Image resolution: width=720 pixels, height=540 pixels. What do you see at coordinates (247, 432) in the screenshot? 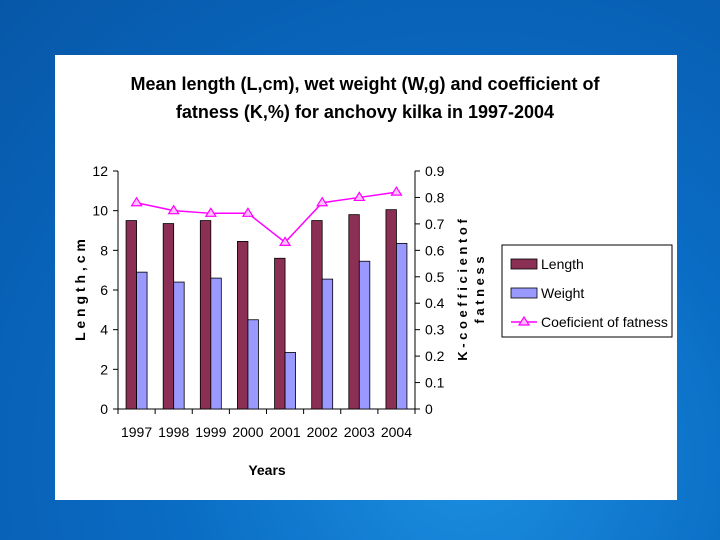
I see `x-tick-label: 2000` at bounding box center [247, 432].